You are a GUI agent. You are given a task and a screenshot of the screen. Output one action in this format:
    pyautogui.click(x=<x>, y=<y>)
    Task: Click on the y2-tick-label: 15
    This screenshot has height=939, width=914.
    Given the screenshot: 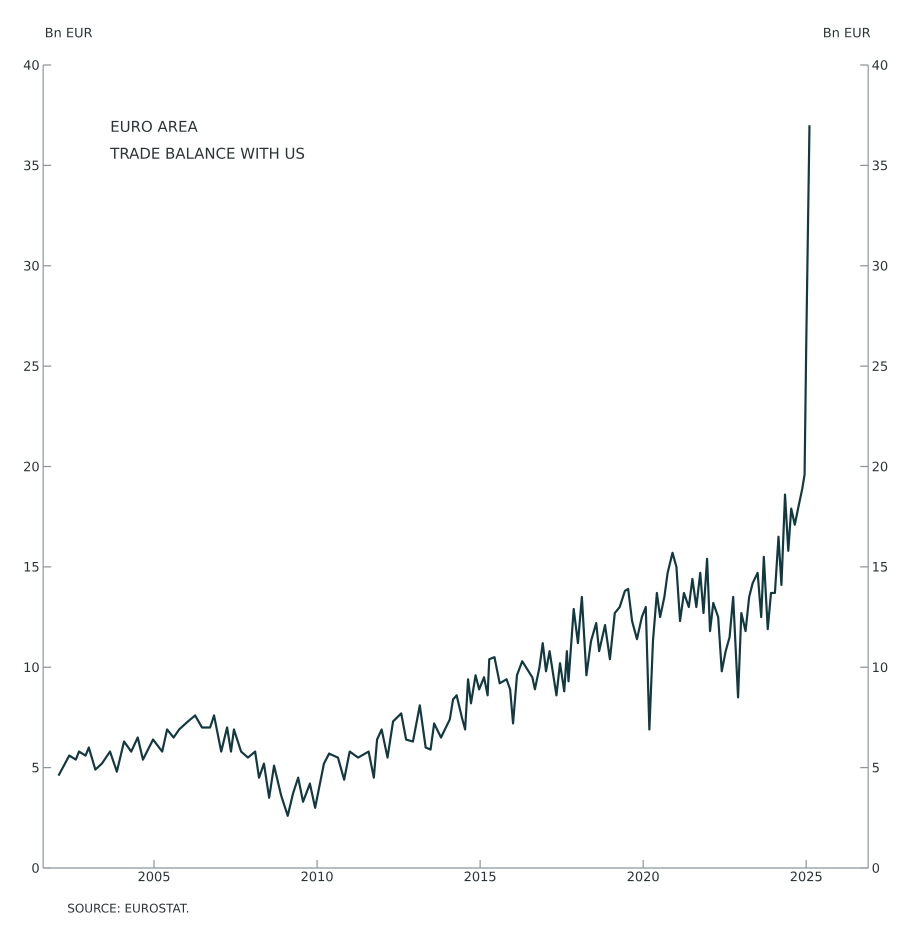 What is the action you would take?
    pyautogui.click(x=880, y=567)
    